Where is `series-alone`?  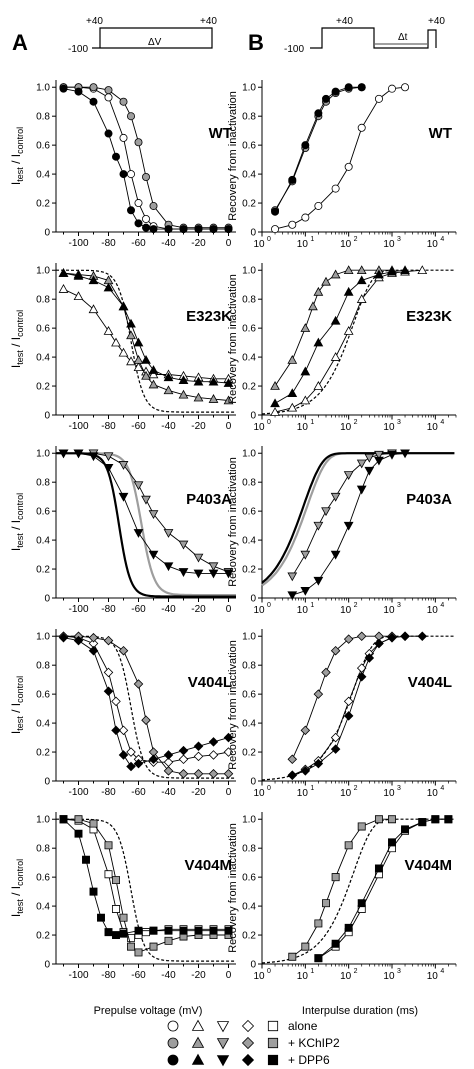
series-alone is located at coordinates (146, 158).